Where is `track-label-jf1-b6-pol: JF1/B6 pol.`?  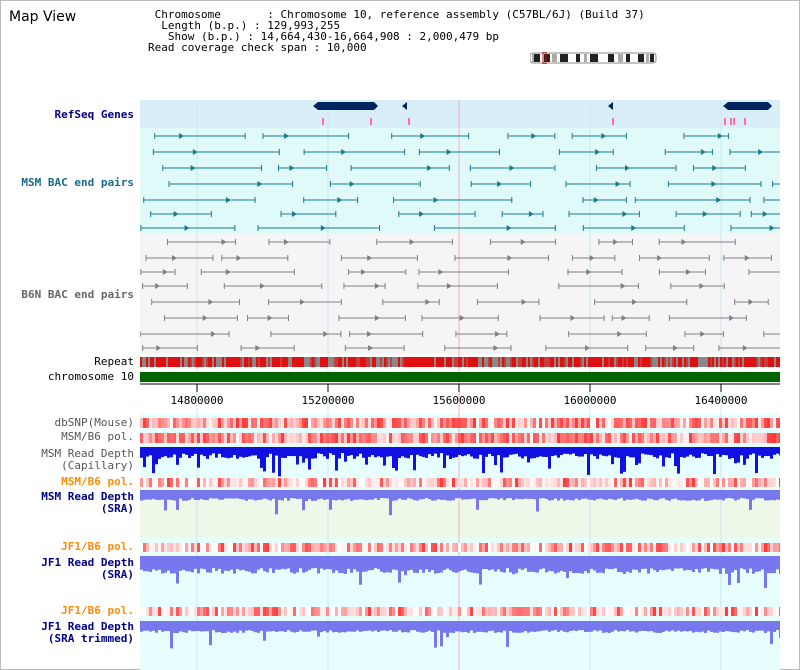
track-label-jf1-b6-pol: JF1/B6 pol. is located at coordinates (97, 546).